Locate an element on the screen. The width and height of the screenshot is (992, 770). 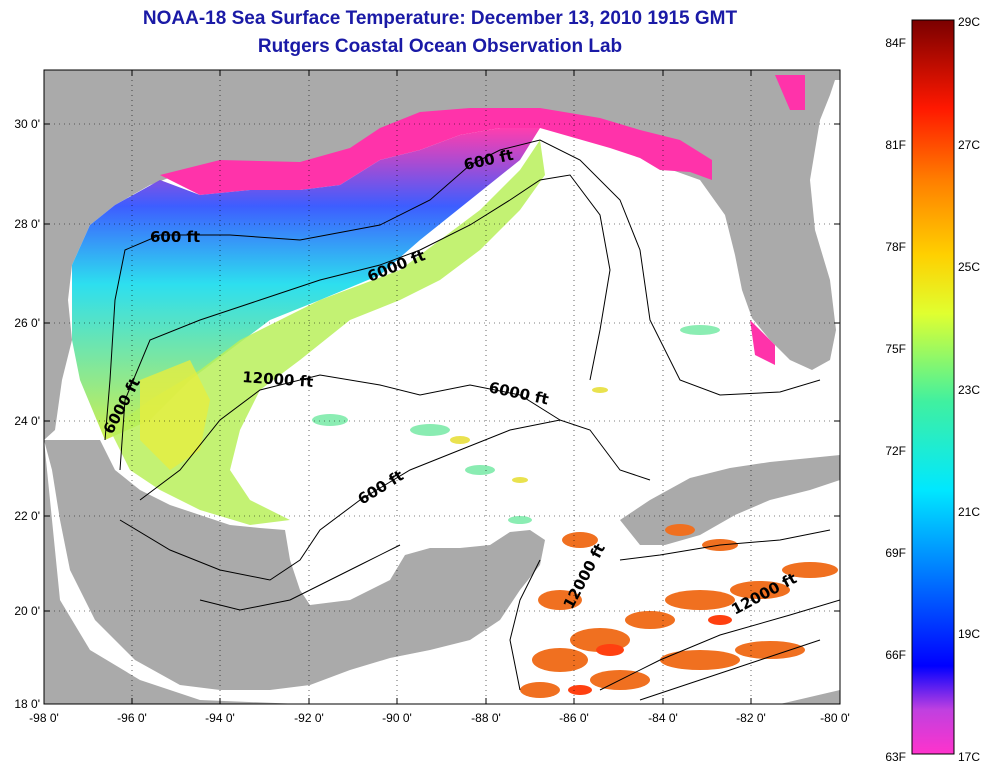
colorbar-f-label: 72F is located at coordinates (895, 451).